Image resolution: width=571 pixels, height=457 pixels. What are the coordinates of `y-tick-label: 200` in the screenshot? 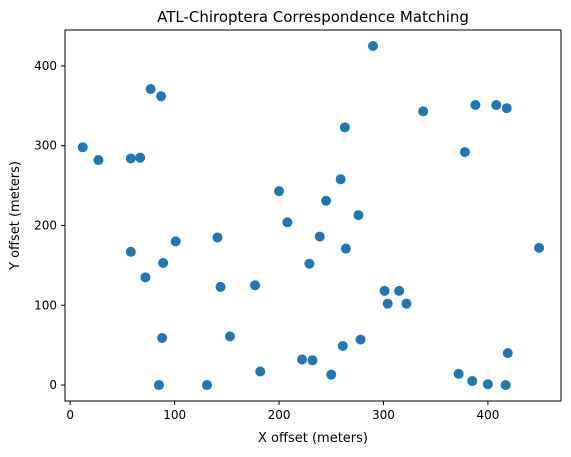 It's located at (45, 225).